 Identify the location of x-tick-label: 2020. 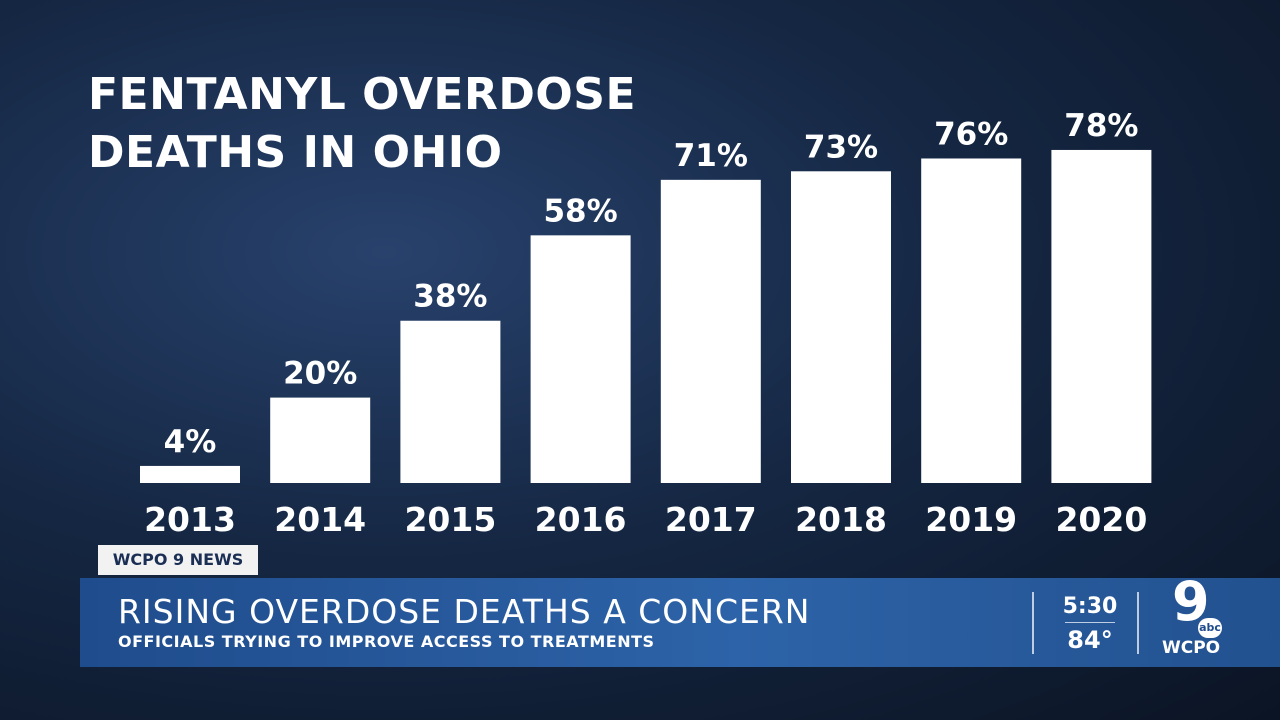
(1101, 519).